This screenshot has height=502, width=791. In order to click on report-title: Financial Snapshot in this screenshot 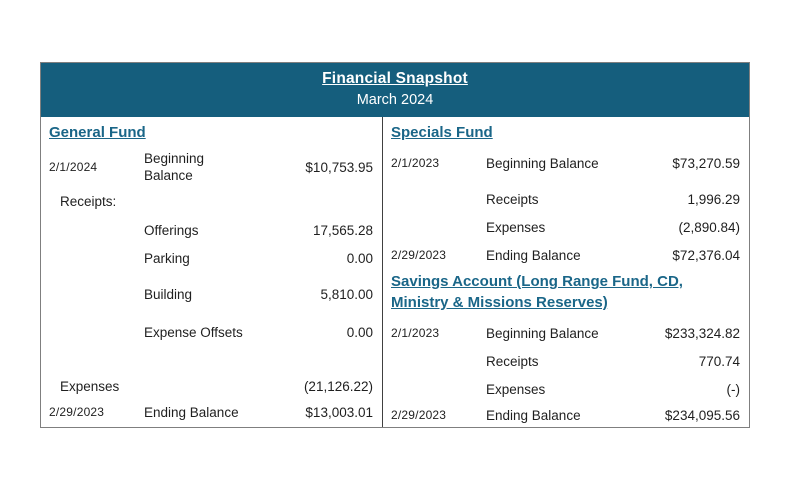, I will do `click(395, 78)`.